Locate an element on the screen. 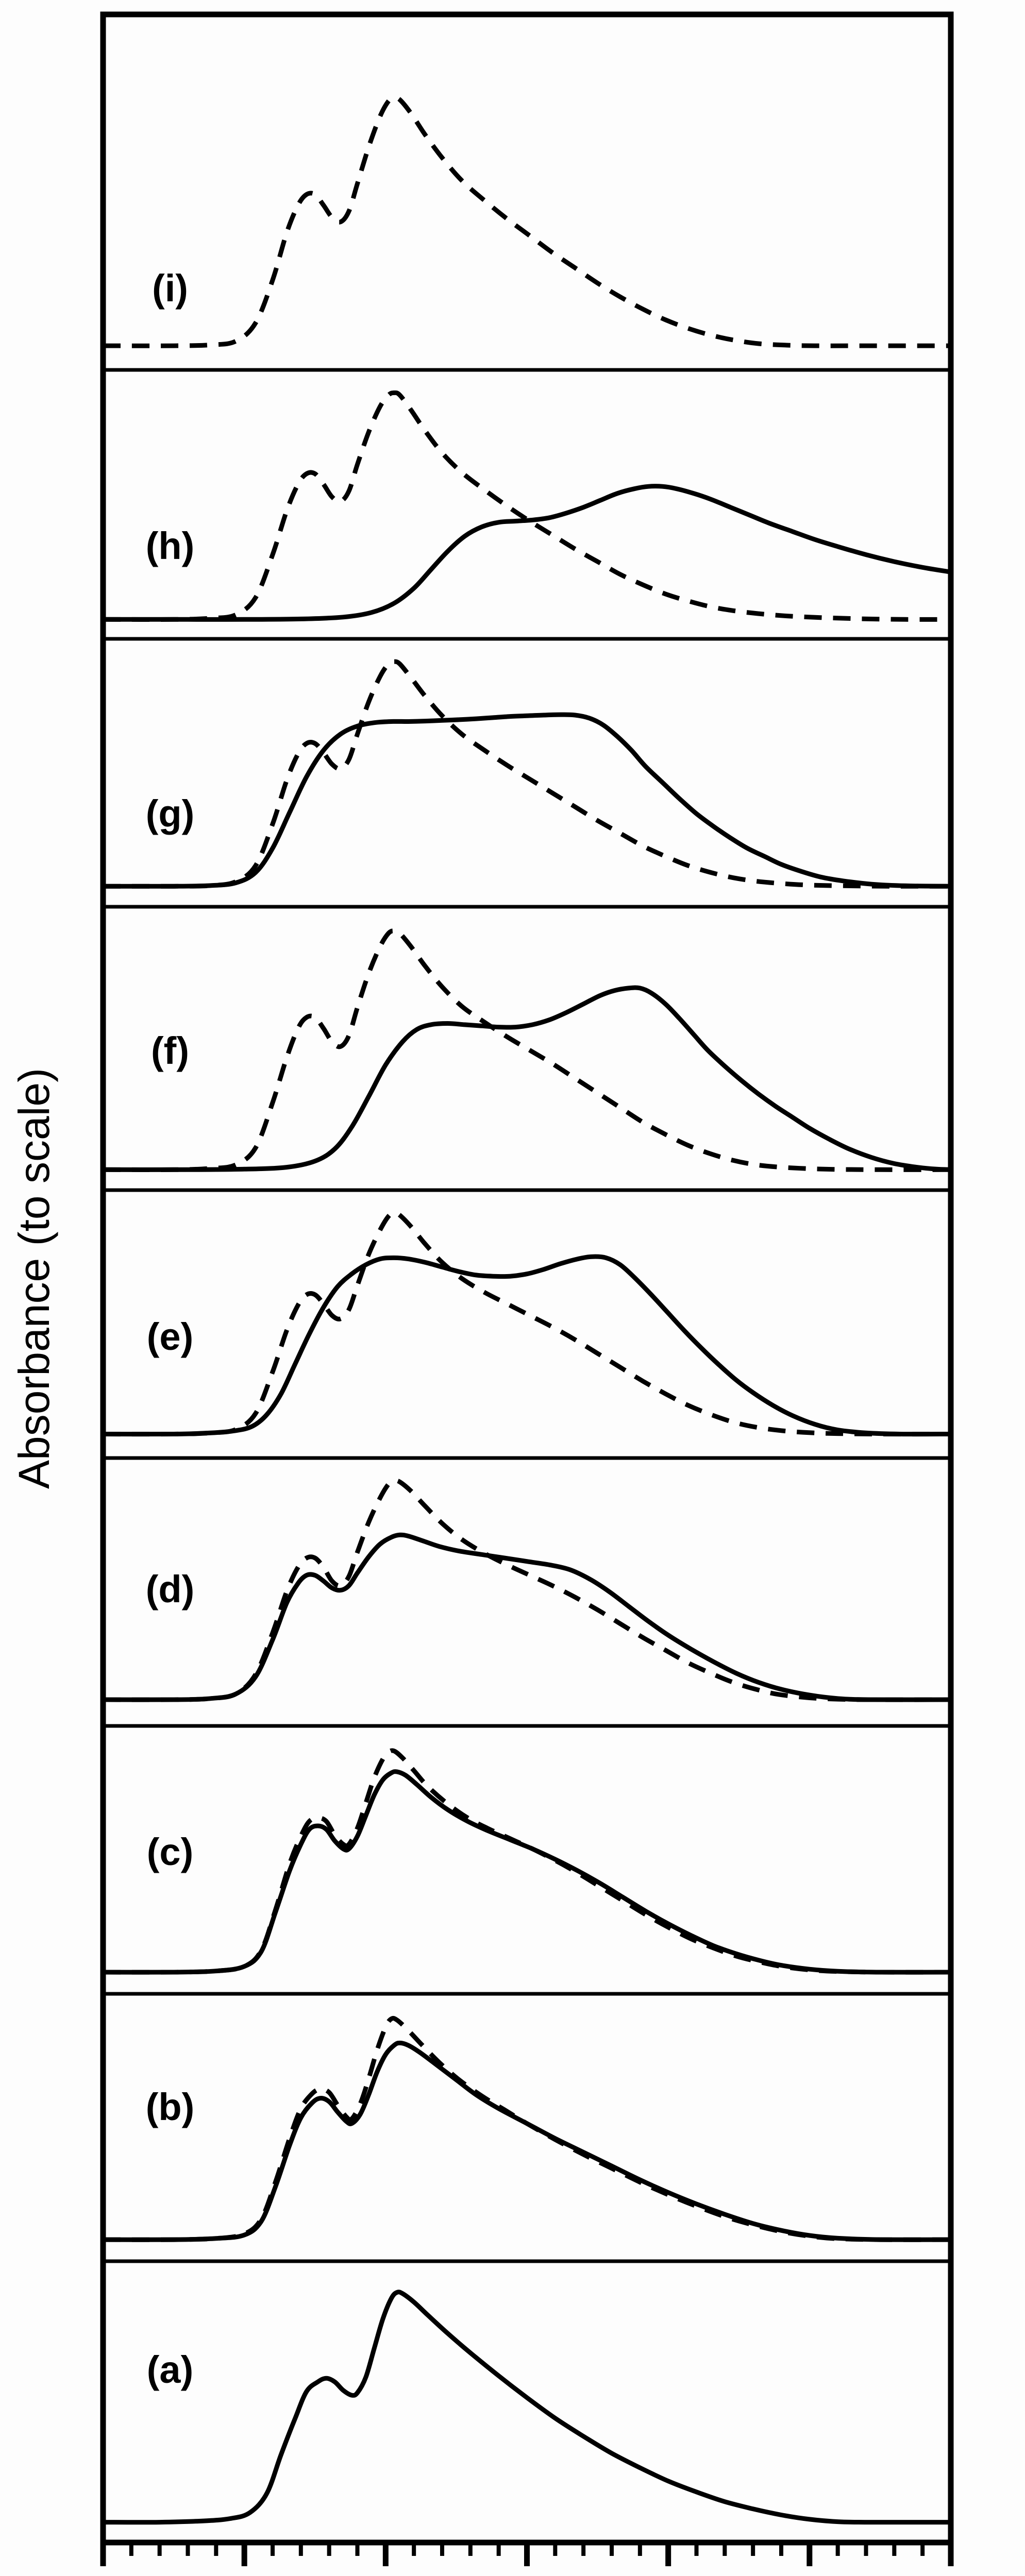  spectrum-b-dashed is located at coordinates (527, 2128).